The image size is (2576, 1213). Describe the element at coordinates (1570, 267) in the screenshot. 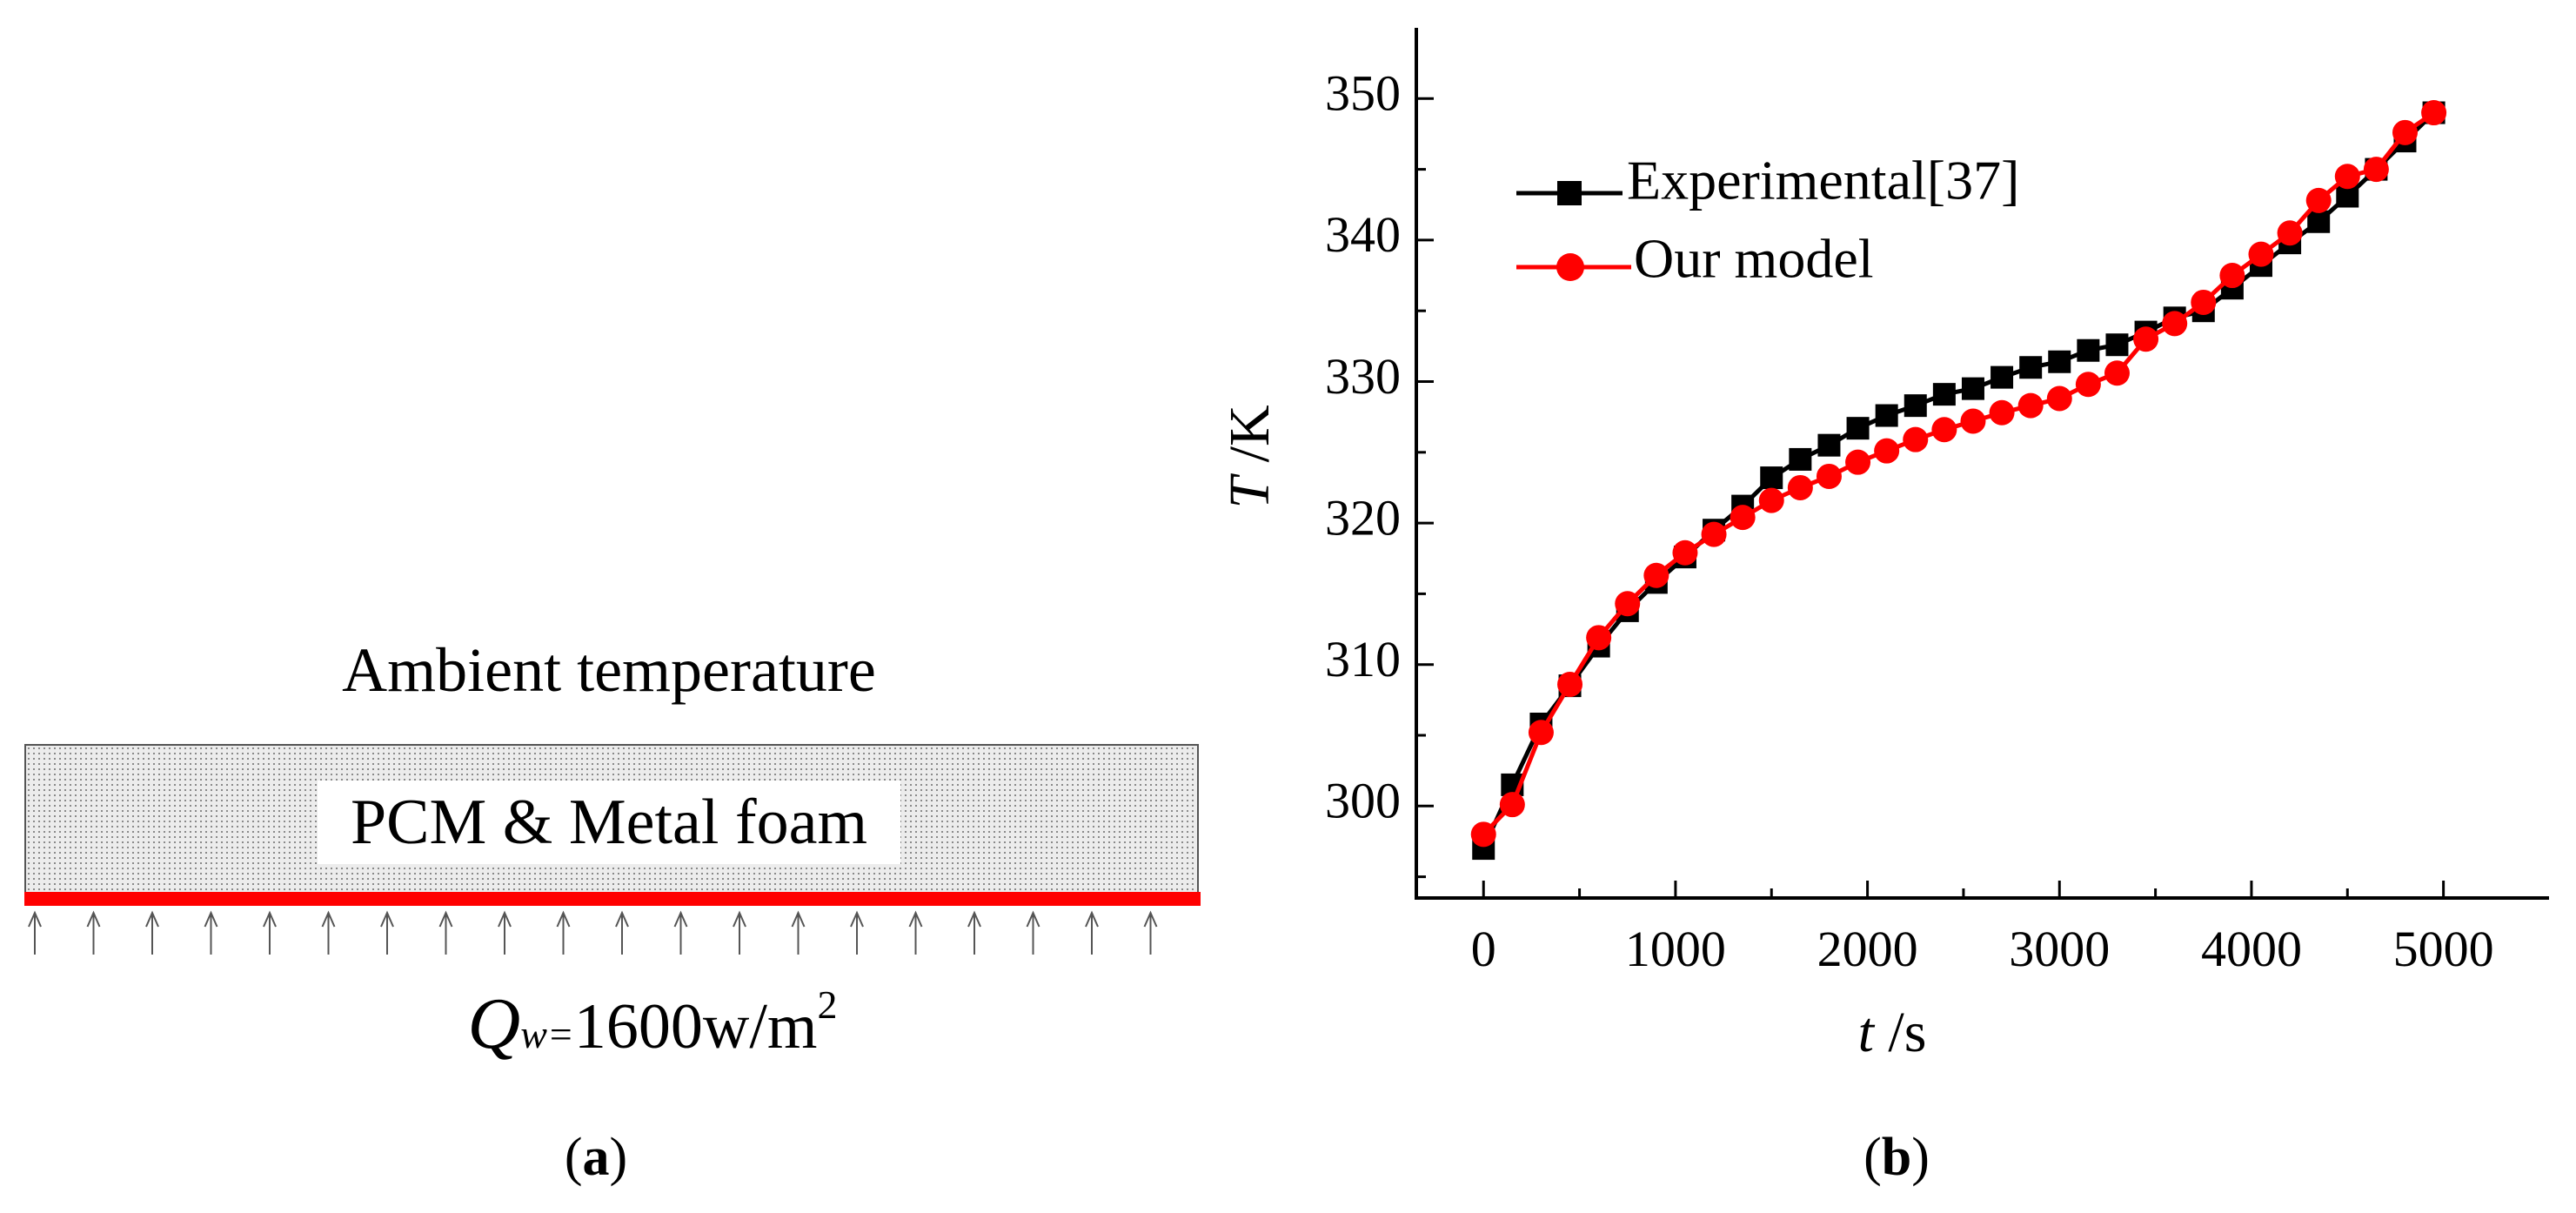

I see `legend-model-marker` at that location.